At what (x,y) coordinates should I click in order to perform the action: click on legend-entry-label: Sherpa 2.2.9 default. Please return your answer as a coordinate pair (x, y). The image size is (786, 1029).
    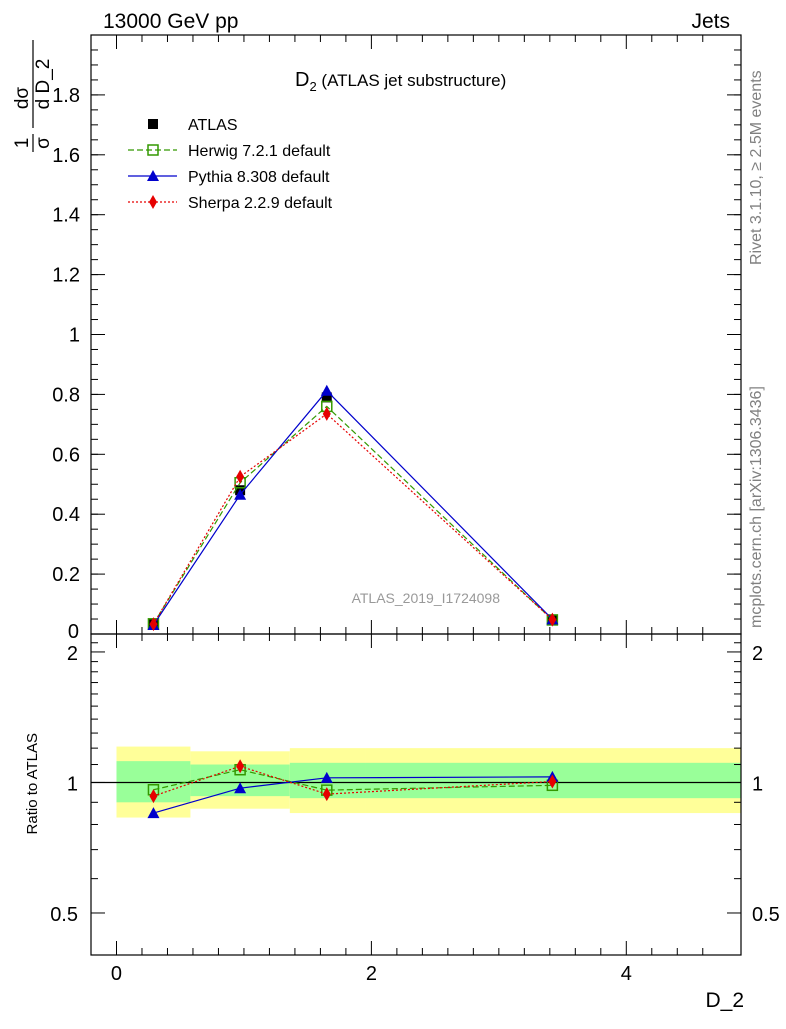
    Looking at the image, I should click on (260, 203).